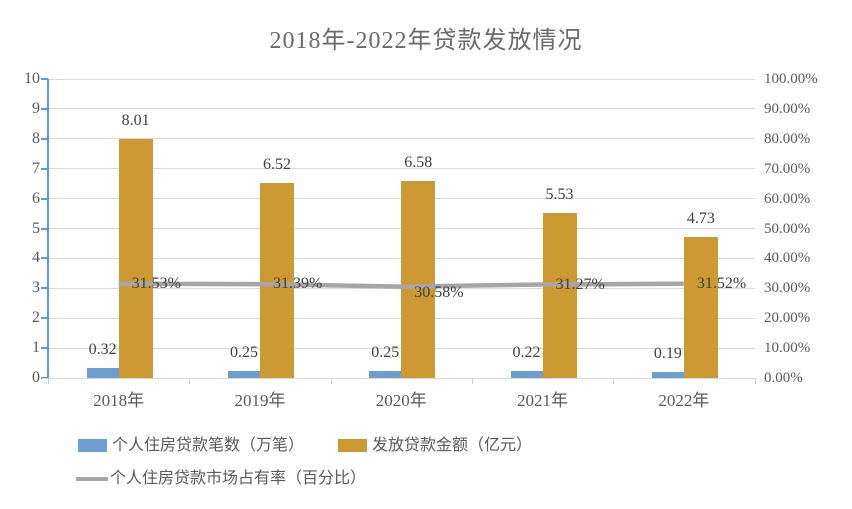  What do you see at coordinates (667, 354) in the screenshot?
I see `loan-count-data-label: 0.19` at bounding box center [667, 354].